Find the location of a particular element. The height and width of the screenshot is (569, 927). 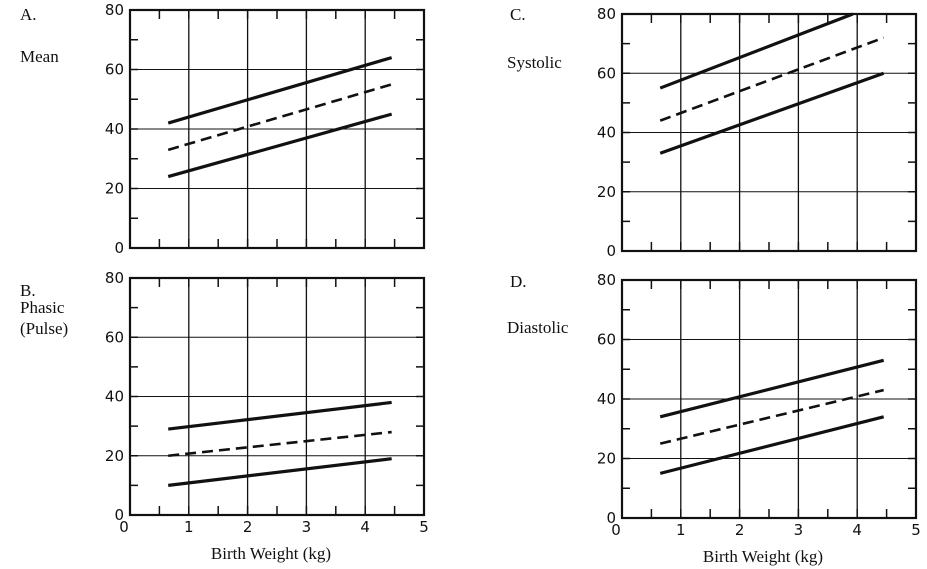

panel-label: C. is located at coordinates (518, 14).